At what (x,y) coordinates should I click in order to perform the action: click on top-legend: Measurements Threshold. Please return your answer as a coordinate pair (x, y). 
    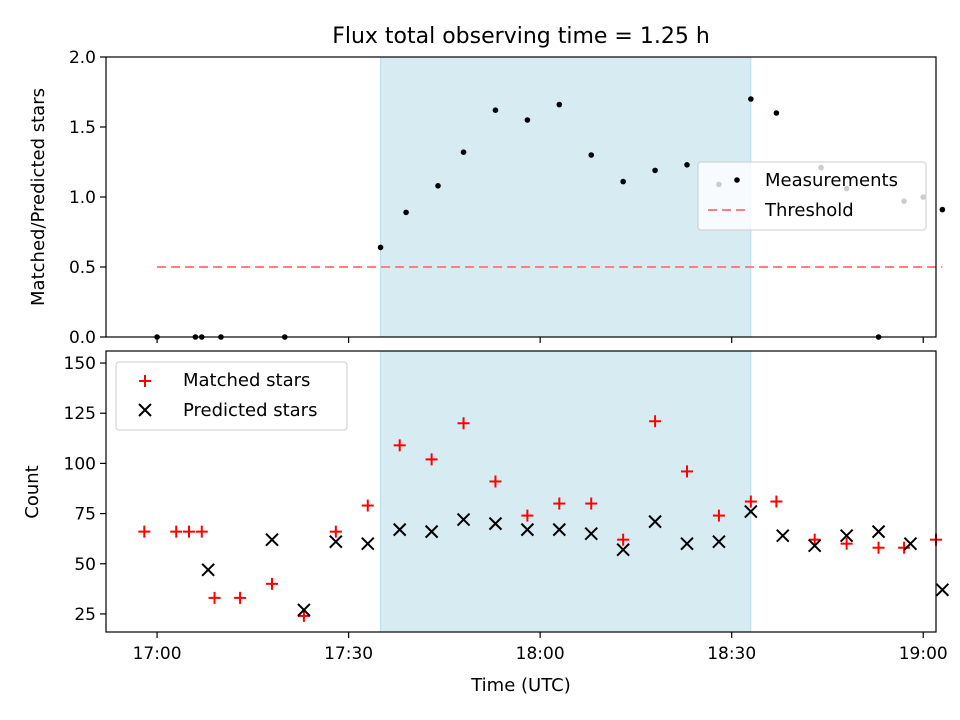
    Looking at the image, I should click on (812, 196).